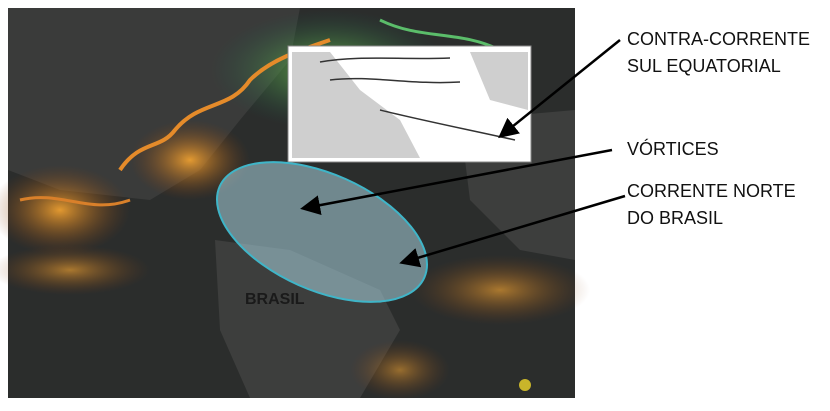  I want to click on map-label: BRASIL, so click(275, 299).